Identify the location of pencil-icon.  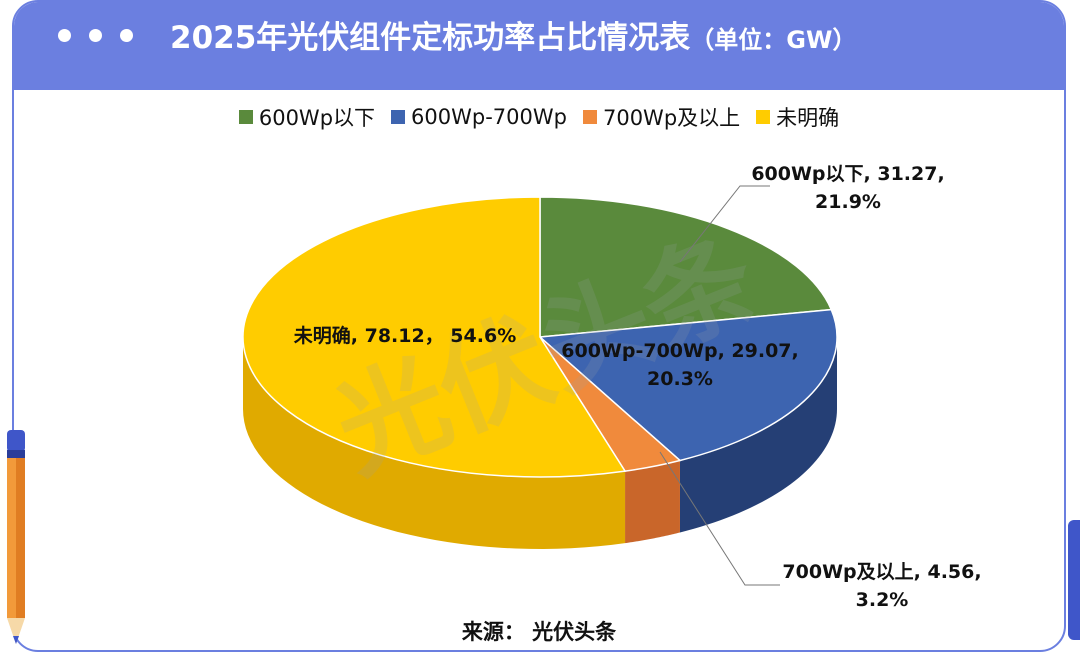
(16, 537).